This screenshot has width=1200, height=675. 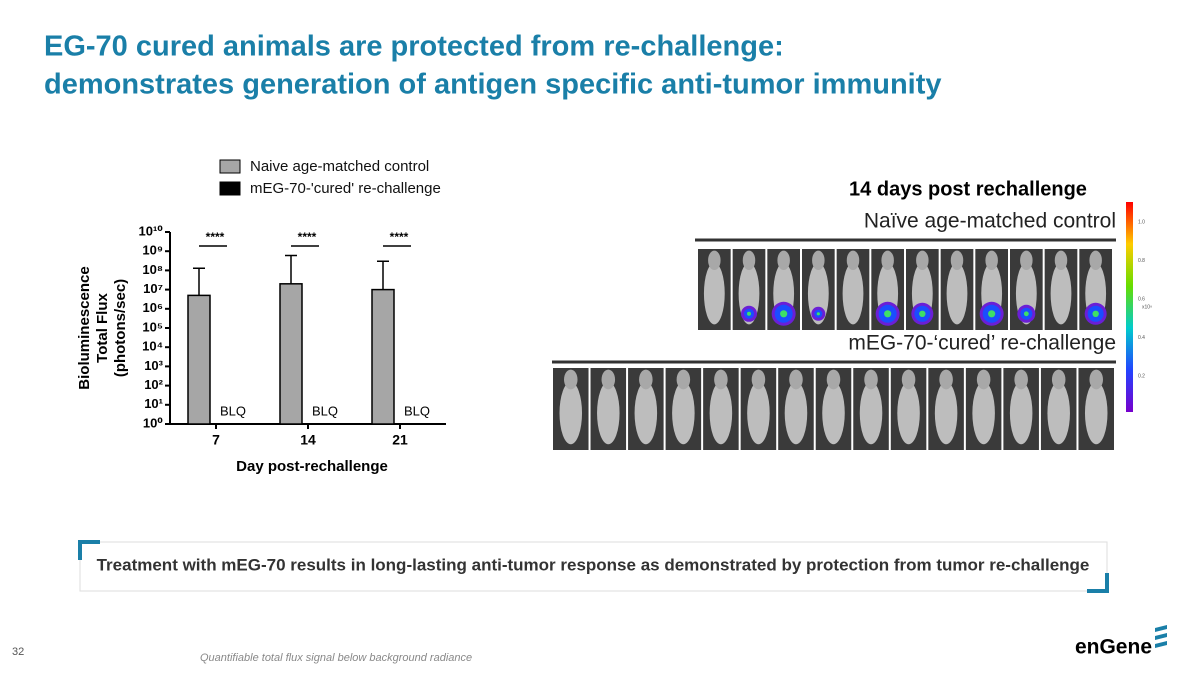 What do you see at coordinates (1141, 299) in the screenshot?
I see `colorbar-tick-label: 0.6` at bounding box center [1141, 299].